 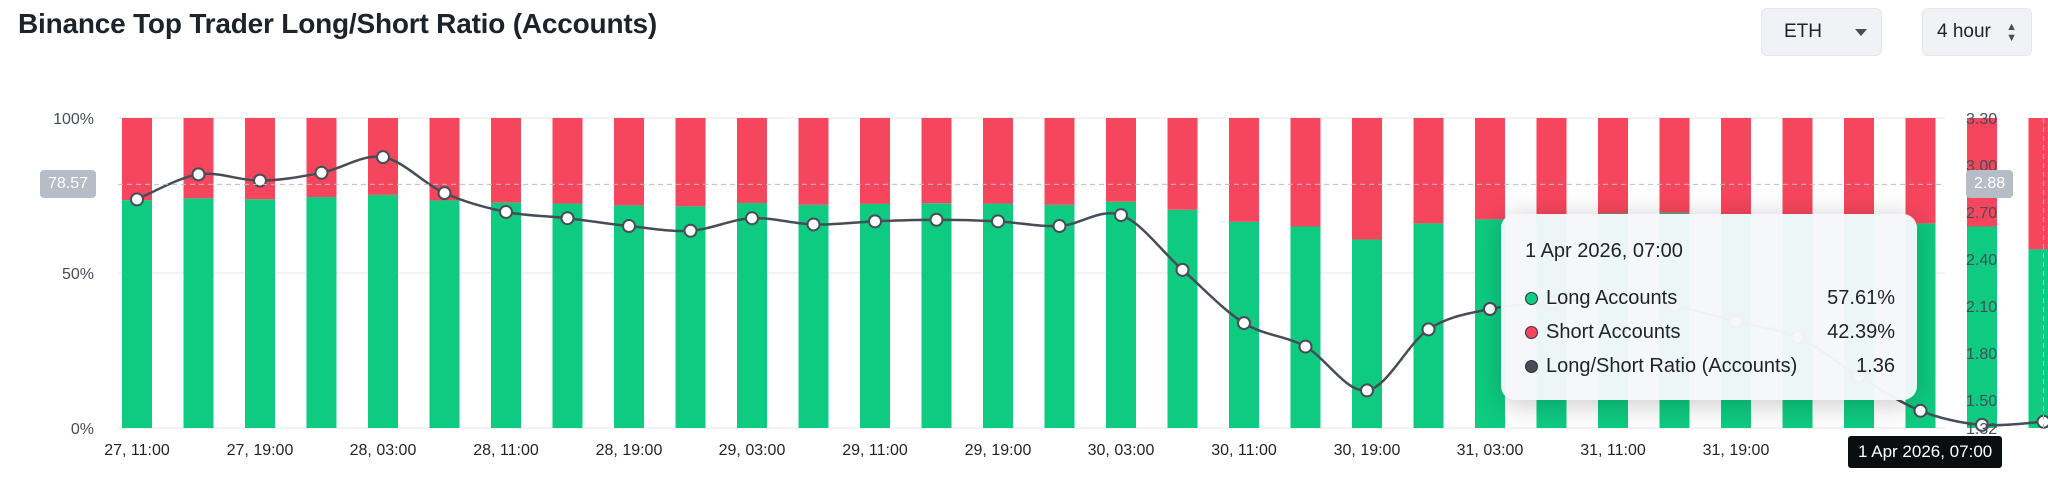 What do you see at coordinates (1861, 297) in the screenshot?
I see `tooltip-value: 57.61%` at bounding box center [1861, 297].